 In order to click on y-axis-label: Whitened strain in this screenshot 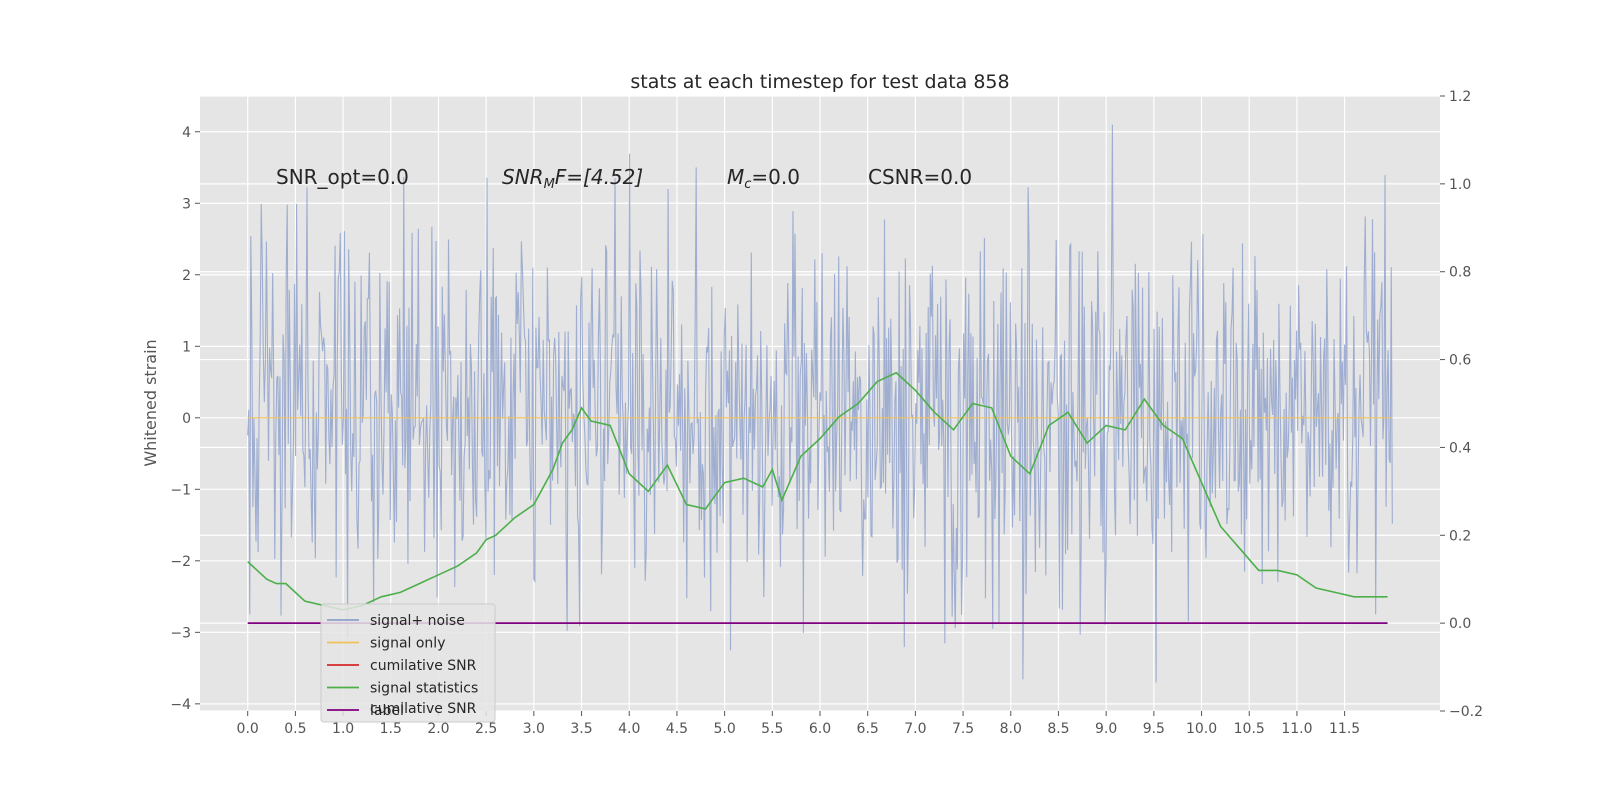, I will do `click(150, 402)`.